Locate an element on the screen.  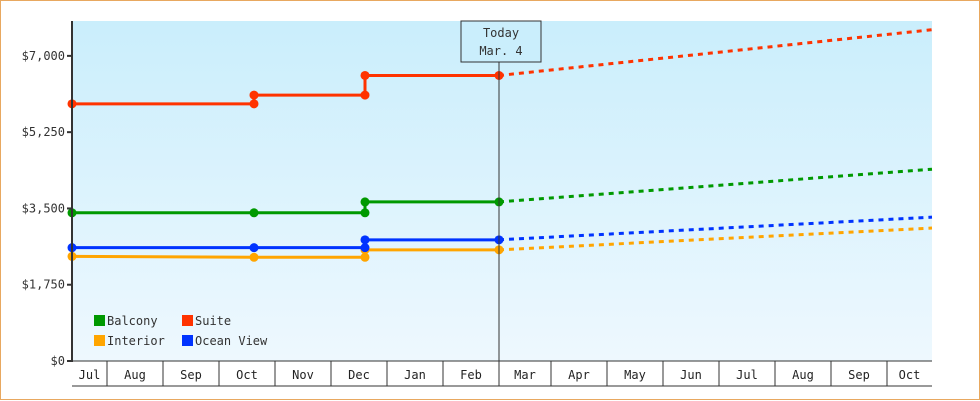
today-label: Today is located at coordinates (501, 33).